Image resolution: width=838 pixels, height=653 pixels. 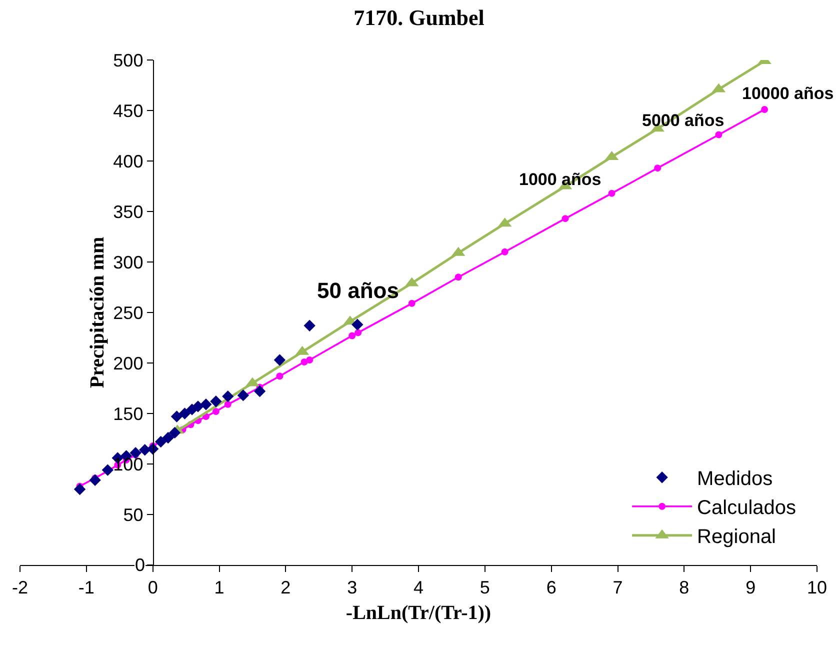 I want to click on y-tick-label: 50, so click(x=133, y=514).